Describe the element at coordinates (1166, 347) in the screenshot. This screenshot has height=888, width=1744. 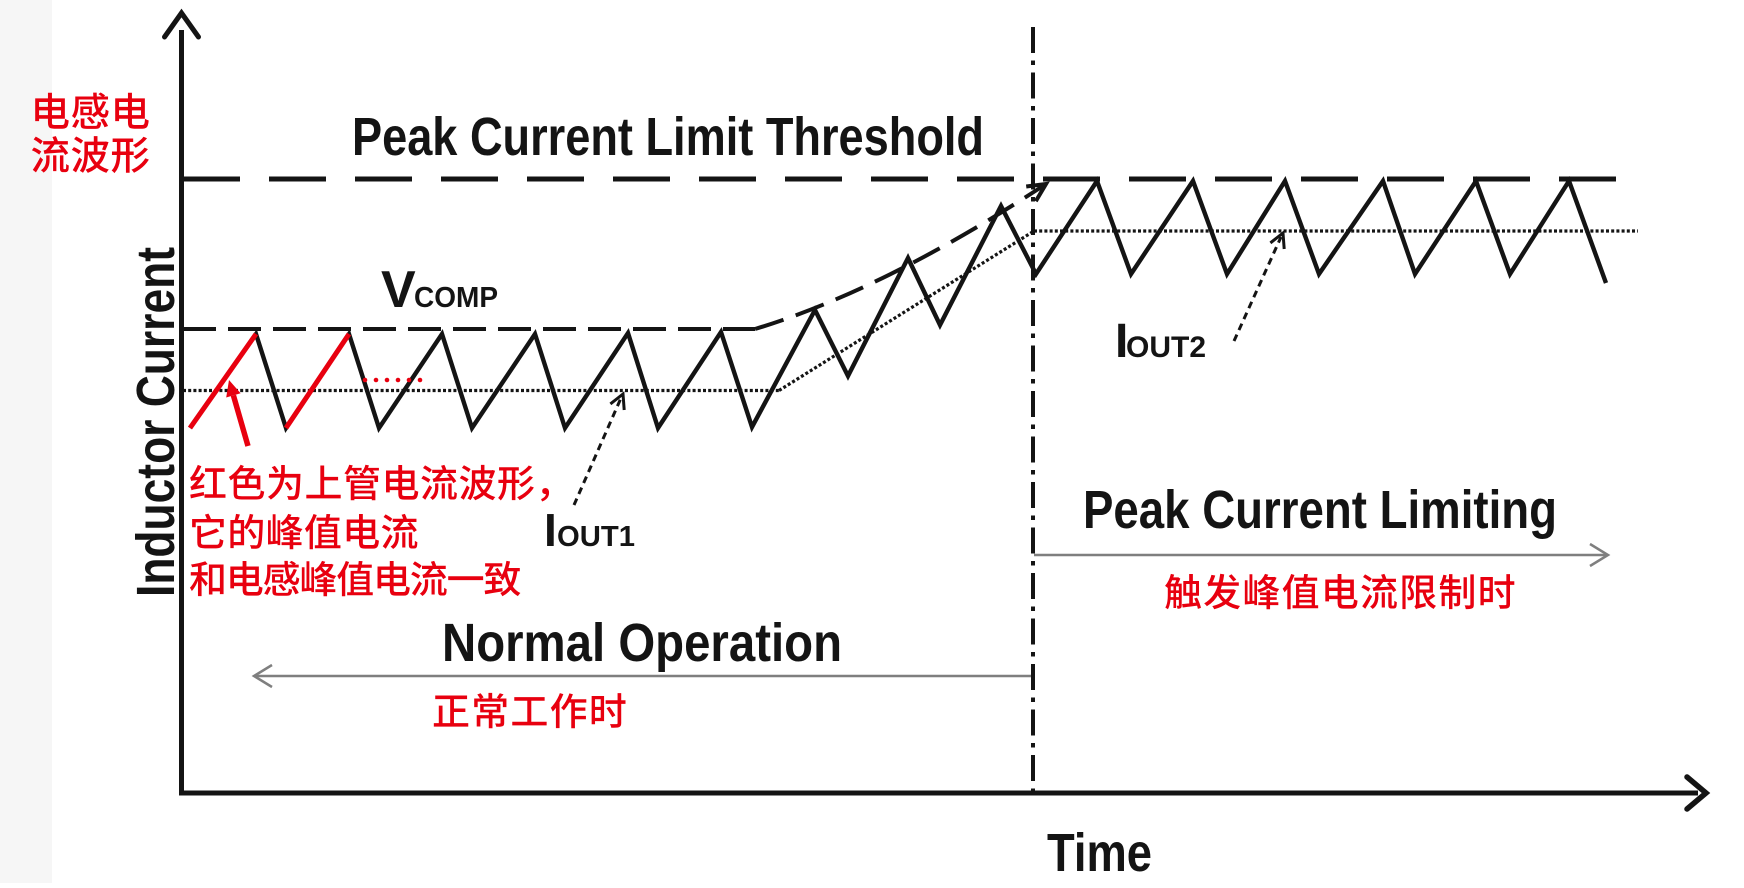
I see `svg-text: OUT2` at that location.